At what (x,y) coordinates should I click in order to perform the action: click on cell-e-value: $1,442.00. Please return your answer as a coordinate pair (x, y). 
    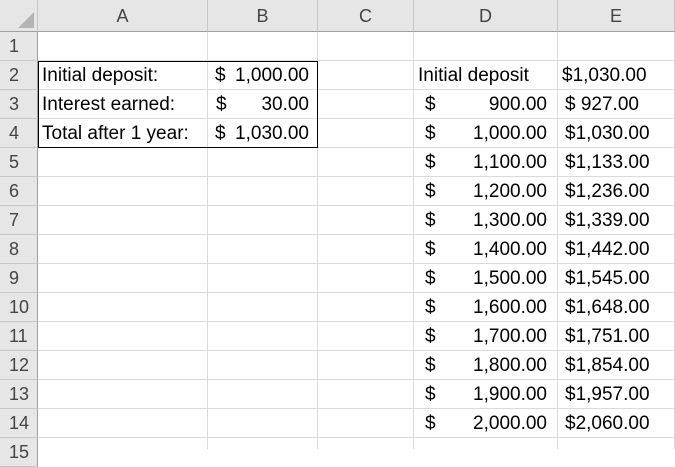
    Looking at the image, I should click on (607, 249).